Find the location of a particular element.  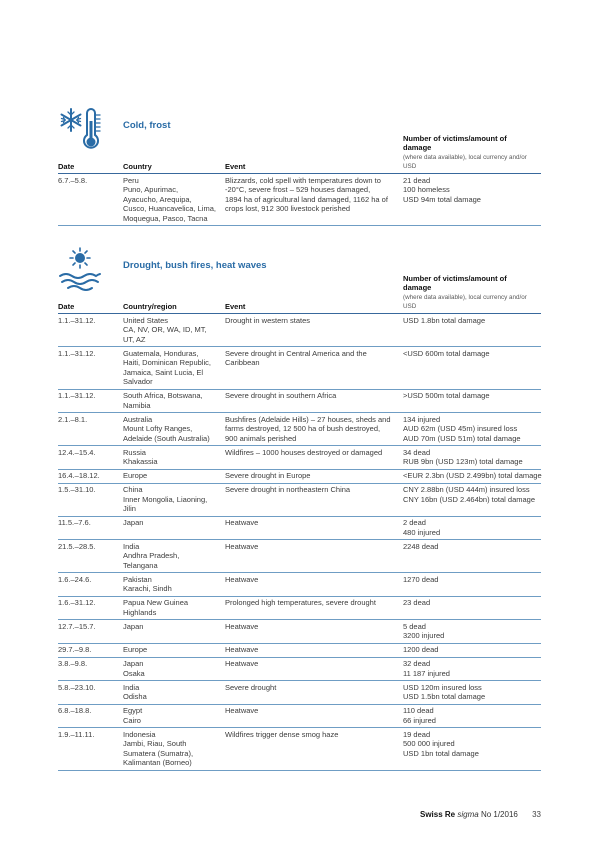

damage-cell: 1270 dead is located at coordinates (472, 584).